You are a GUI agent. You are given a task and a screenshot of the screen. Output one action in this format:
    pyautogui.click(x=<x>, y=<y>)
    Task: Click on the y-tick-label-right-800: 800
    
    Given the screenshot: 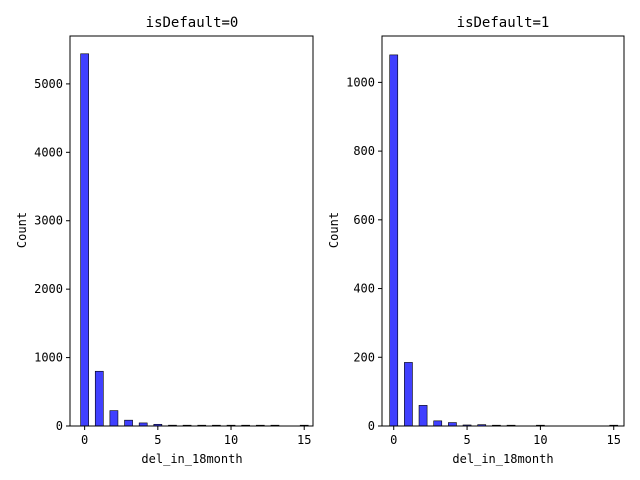 What is the action you would take?
    pyautogui.click(x=364, y=151)
    